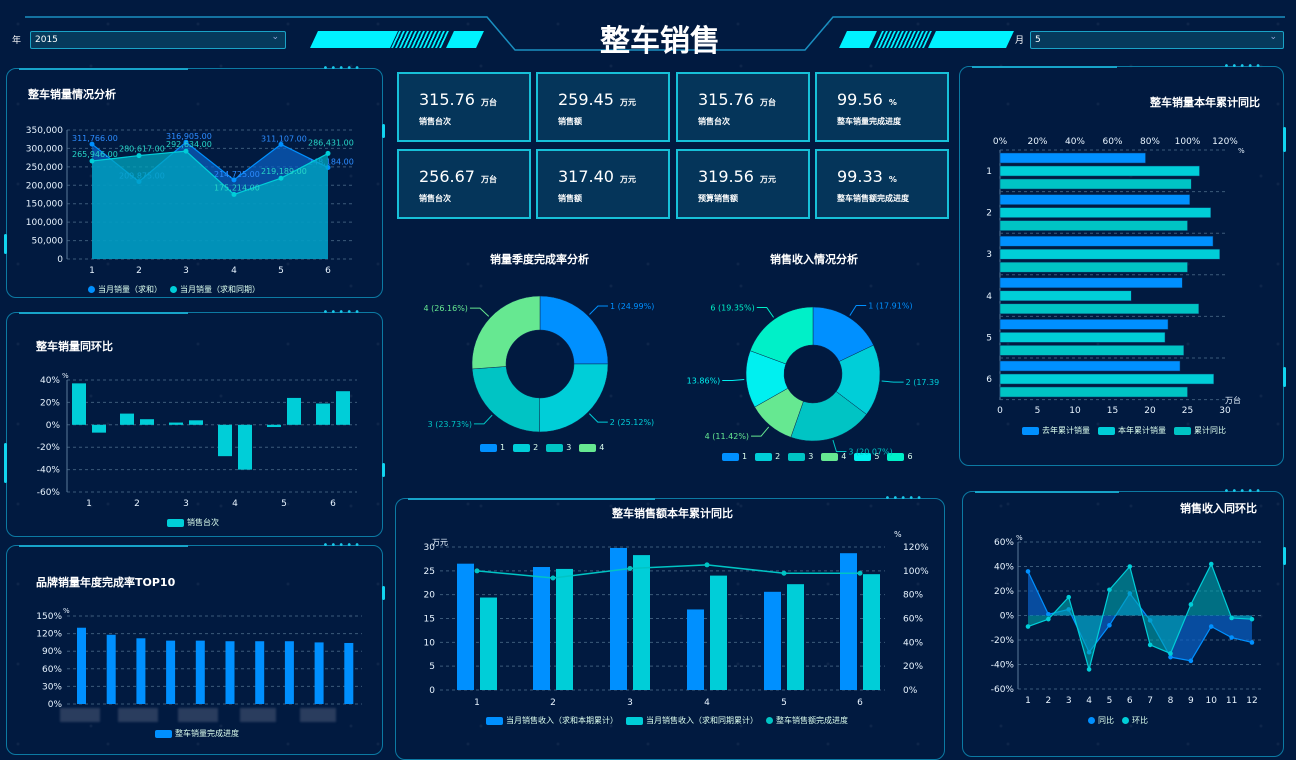  Describe the element at coordinates (718, 198) in the screenshot. I see `kpi-label: 预算销售额` at that location.